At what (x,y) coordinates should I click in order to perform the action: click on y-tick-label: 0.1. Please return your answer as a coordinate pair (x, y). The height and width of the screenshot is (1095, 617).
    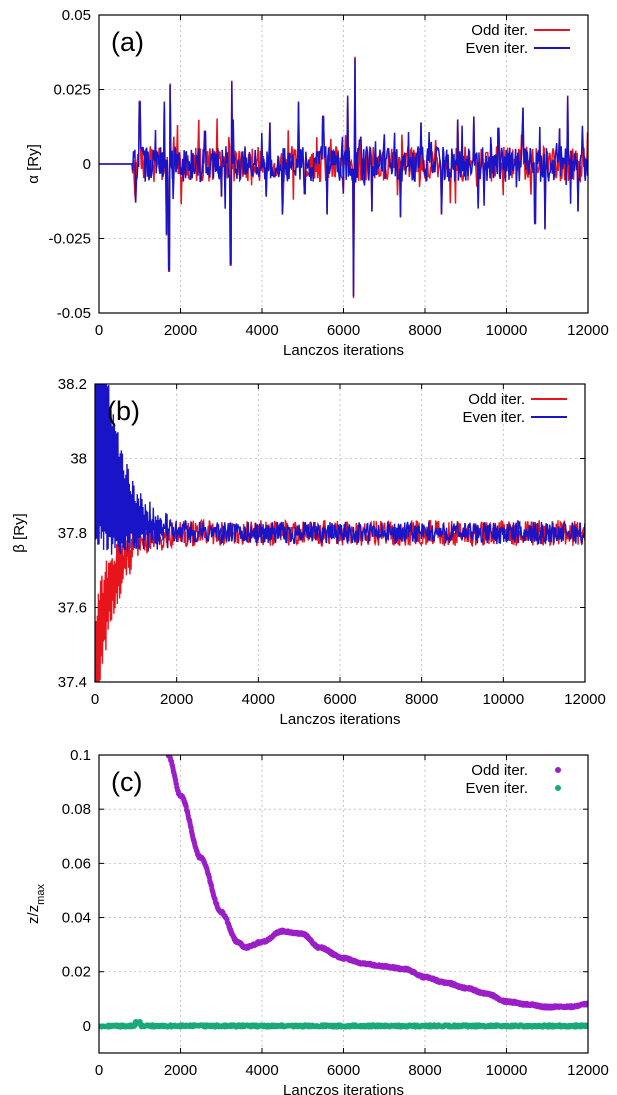
    Looking at the image, I should click on (80, 755).